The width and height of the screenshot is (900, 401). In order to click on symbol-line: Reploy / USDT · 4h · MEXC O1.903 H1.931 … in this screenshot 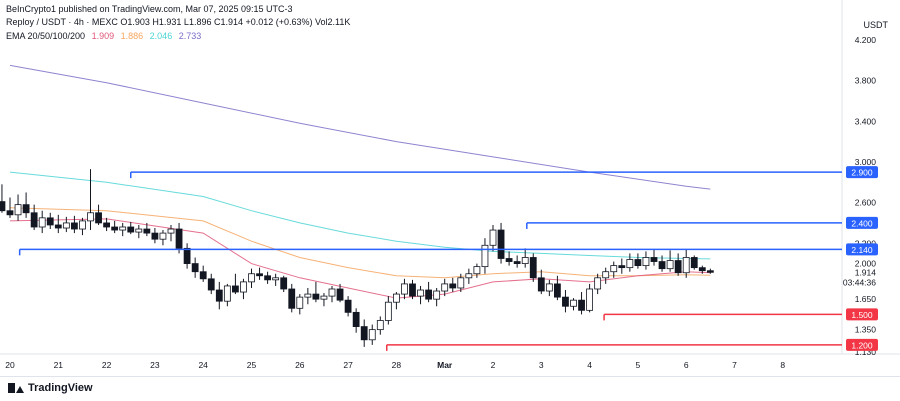, I will do `click(178, 22)`.